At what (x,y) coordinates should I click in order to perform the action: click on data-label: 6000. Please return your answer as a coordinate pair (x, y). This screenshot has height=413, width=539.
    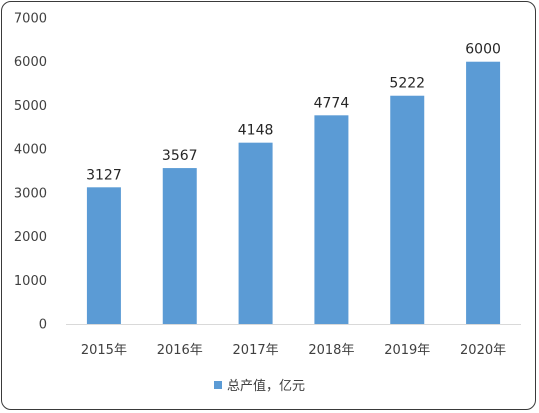
    Looking at the image, I should click on (483, 50).